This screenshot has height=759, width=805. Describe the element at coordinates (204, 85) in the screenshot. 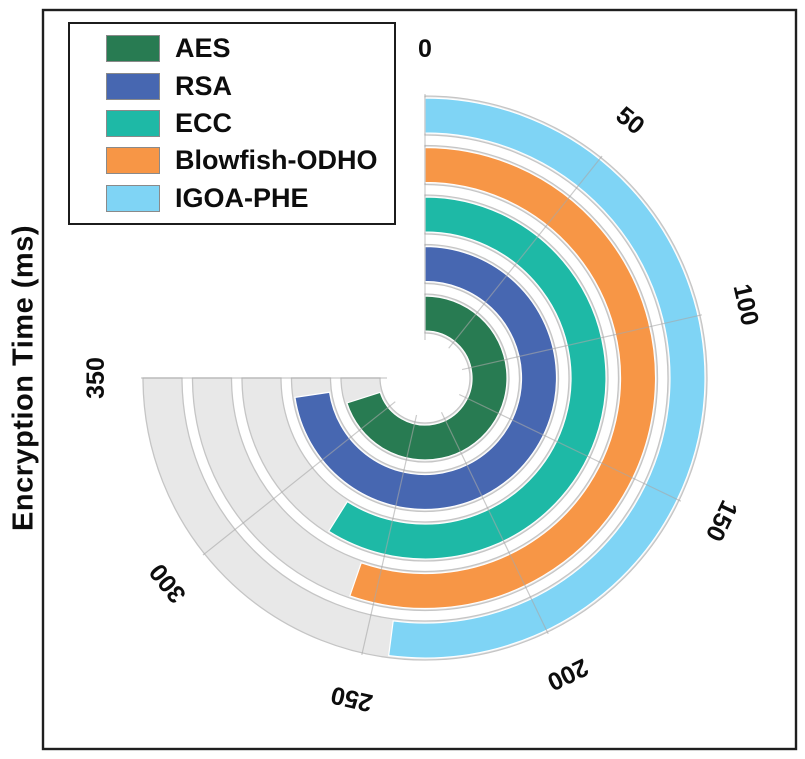

I see `legend-label: RSA` at that location.